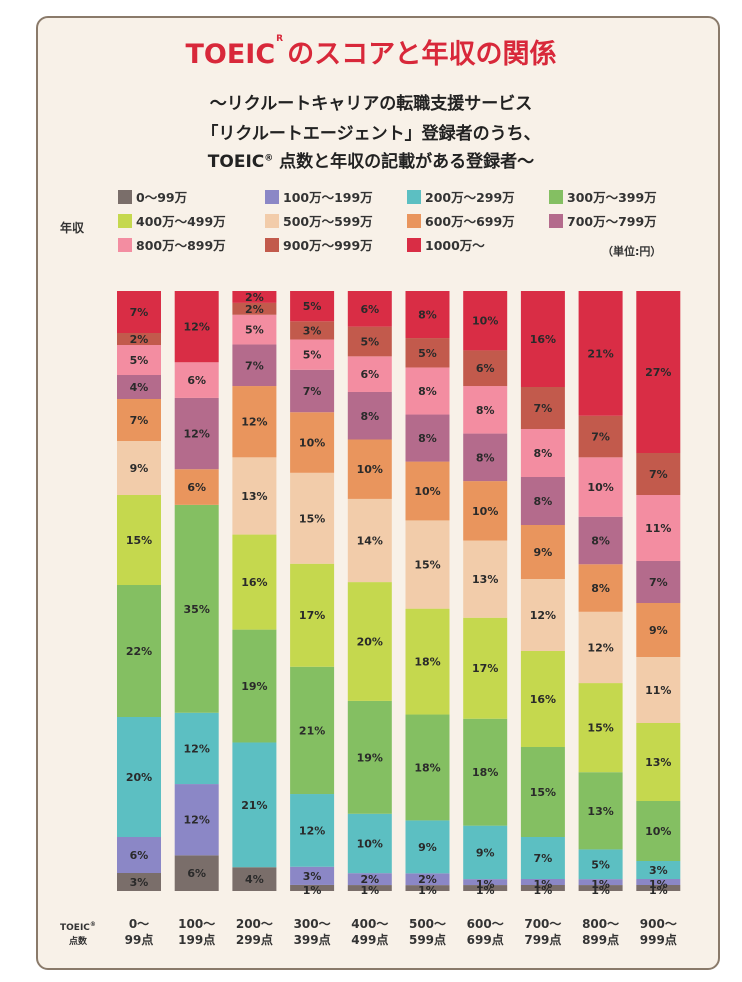 The image size is (742, 982). Describe the element at coordinates (328, 221) in the screenshot. I see `legend-entry: 500万～599万` at that location.